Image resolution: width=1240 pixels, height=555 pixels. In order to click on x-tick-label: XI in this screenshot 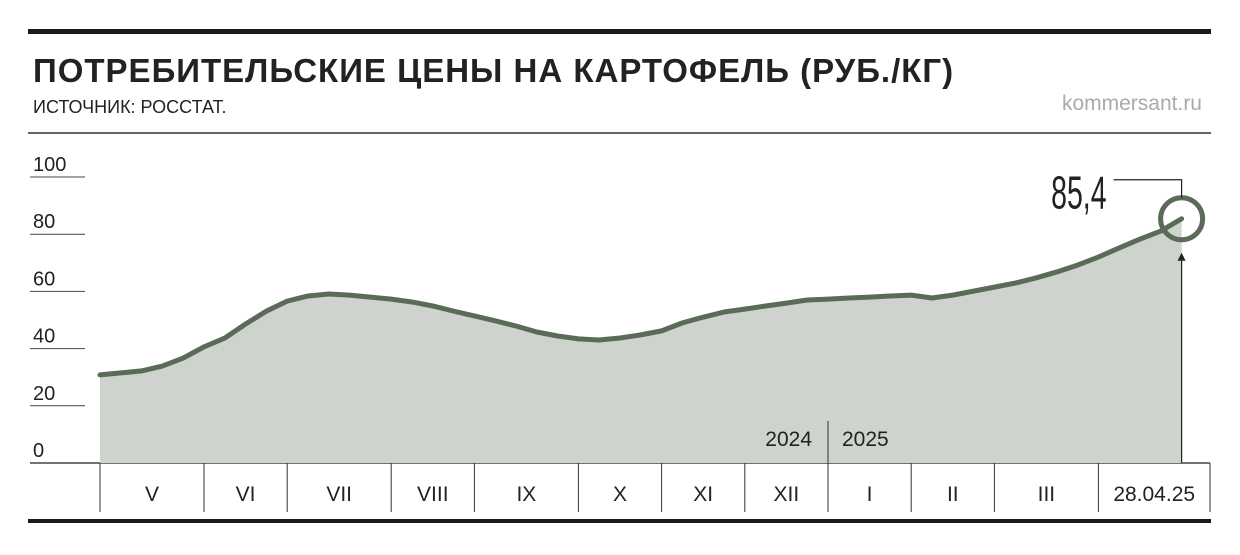, I will do `click(703, 494)`.